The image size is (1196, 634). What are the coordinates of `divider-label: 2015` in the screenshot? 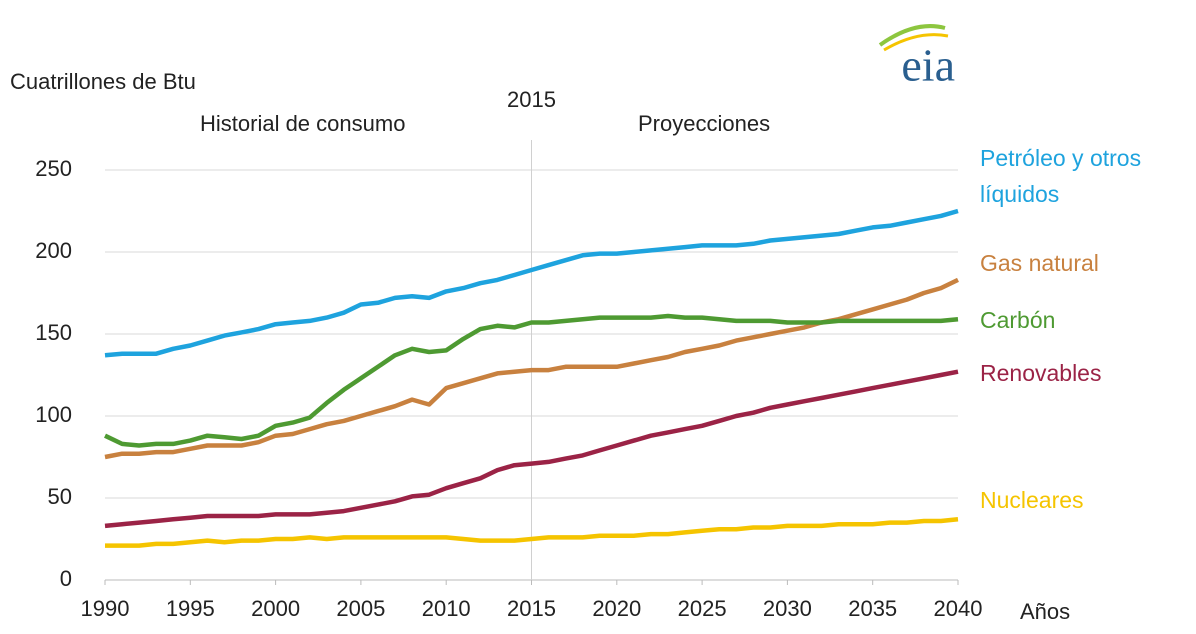 It's located at (531, 99).